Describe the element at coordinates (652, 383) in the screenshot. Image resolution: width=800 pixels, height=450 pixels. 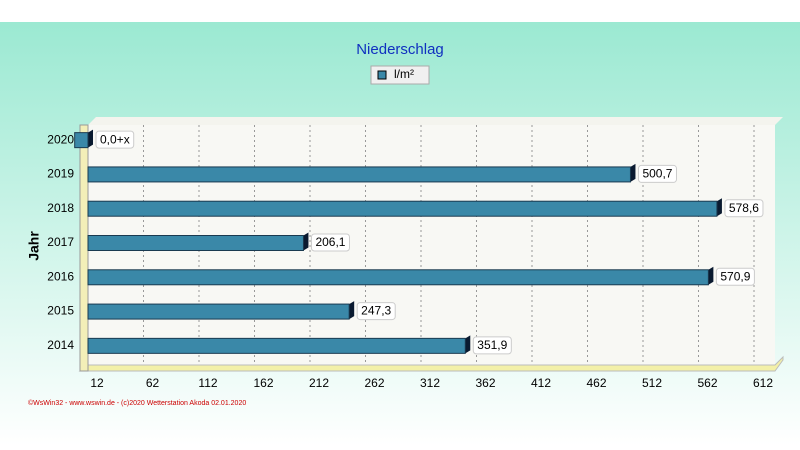
I see `x-tick-label: 512` at that location.